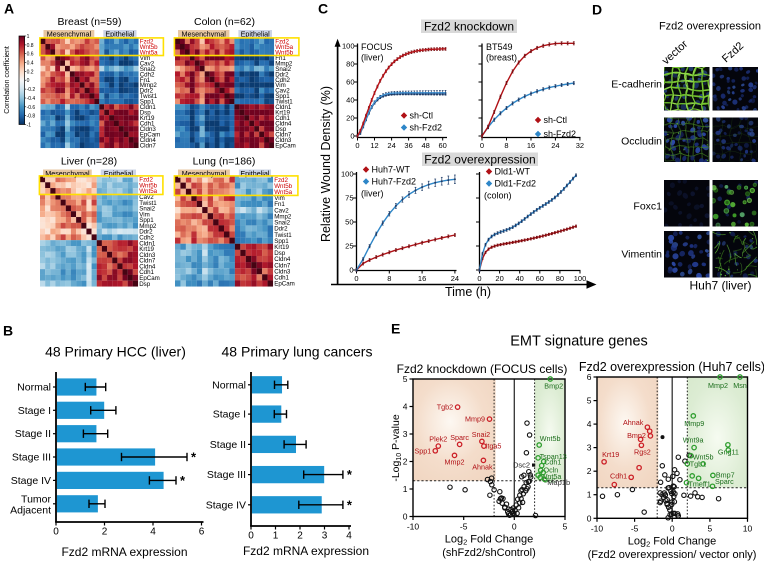 The height and width of the screenshot is (563, 764). I want to click on svg-text: Huh7 (liver), so click(720, 286).